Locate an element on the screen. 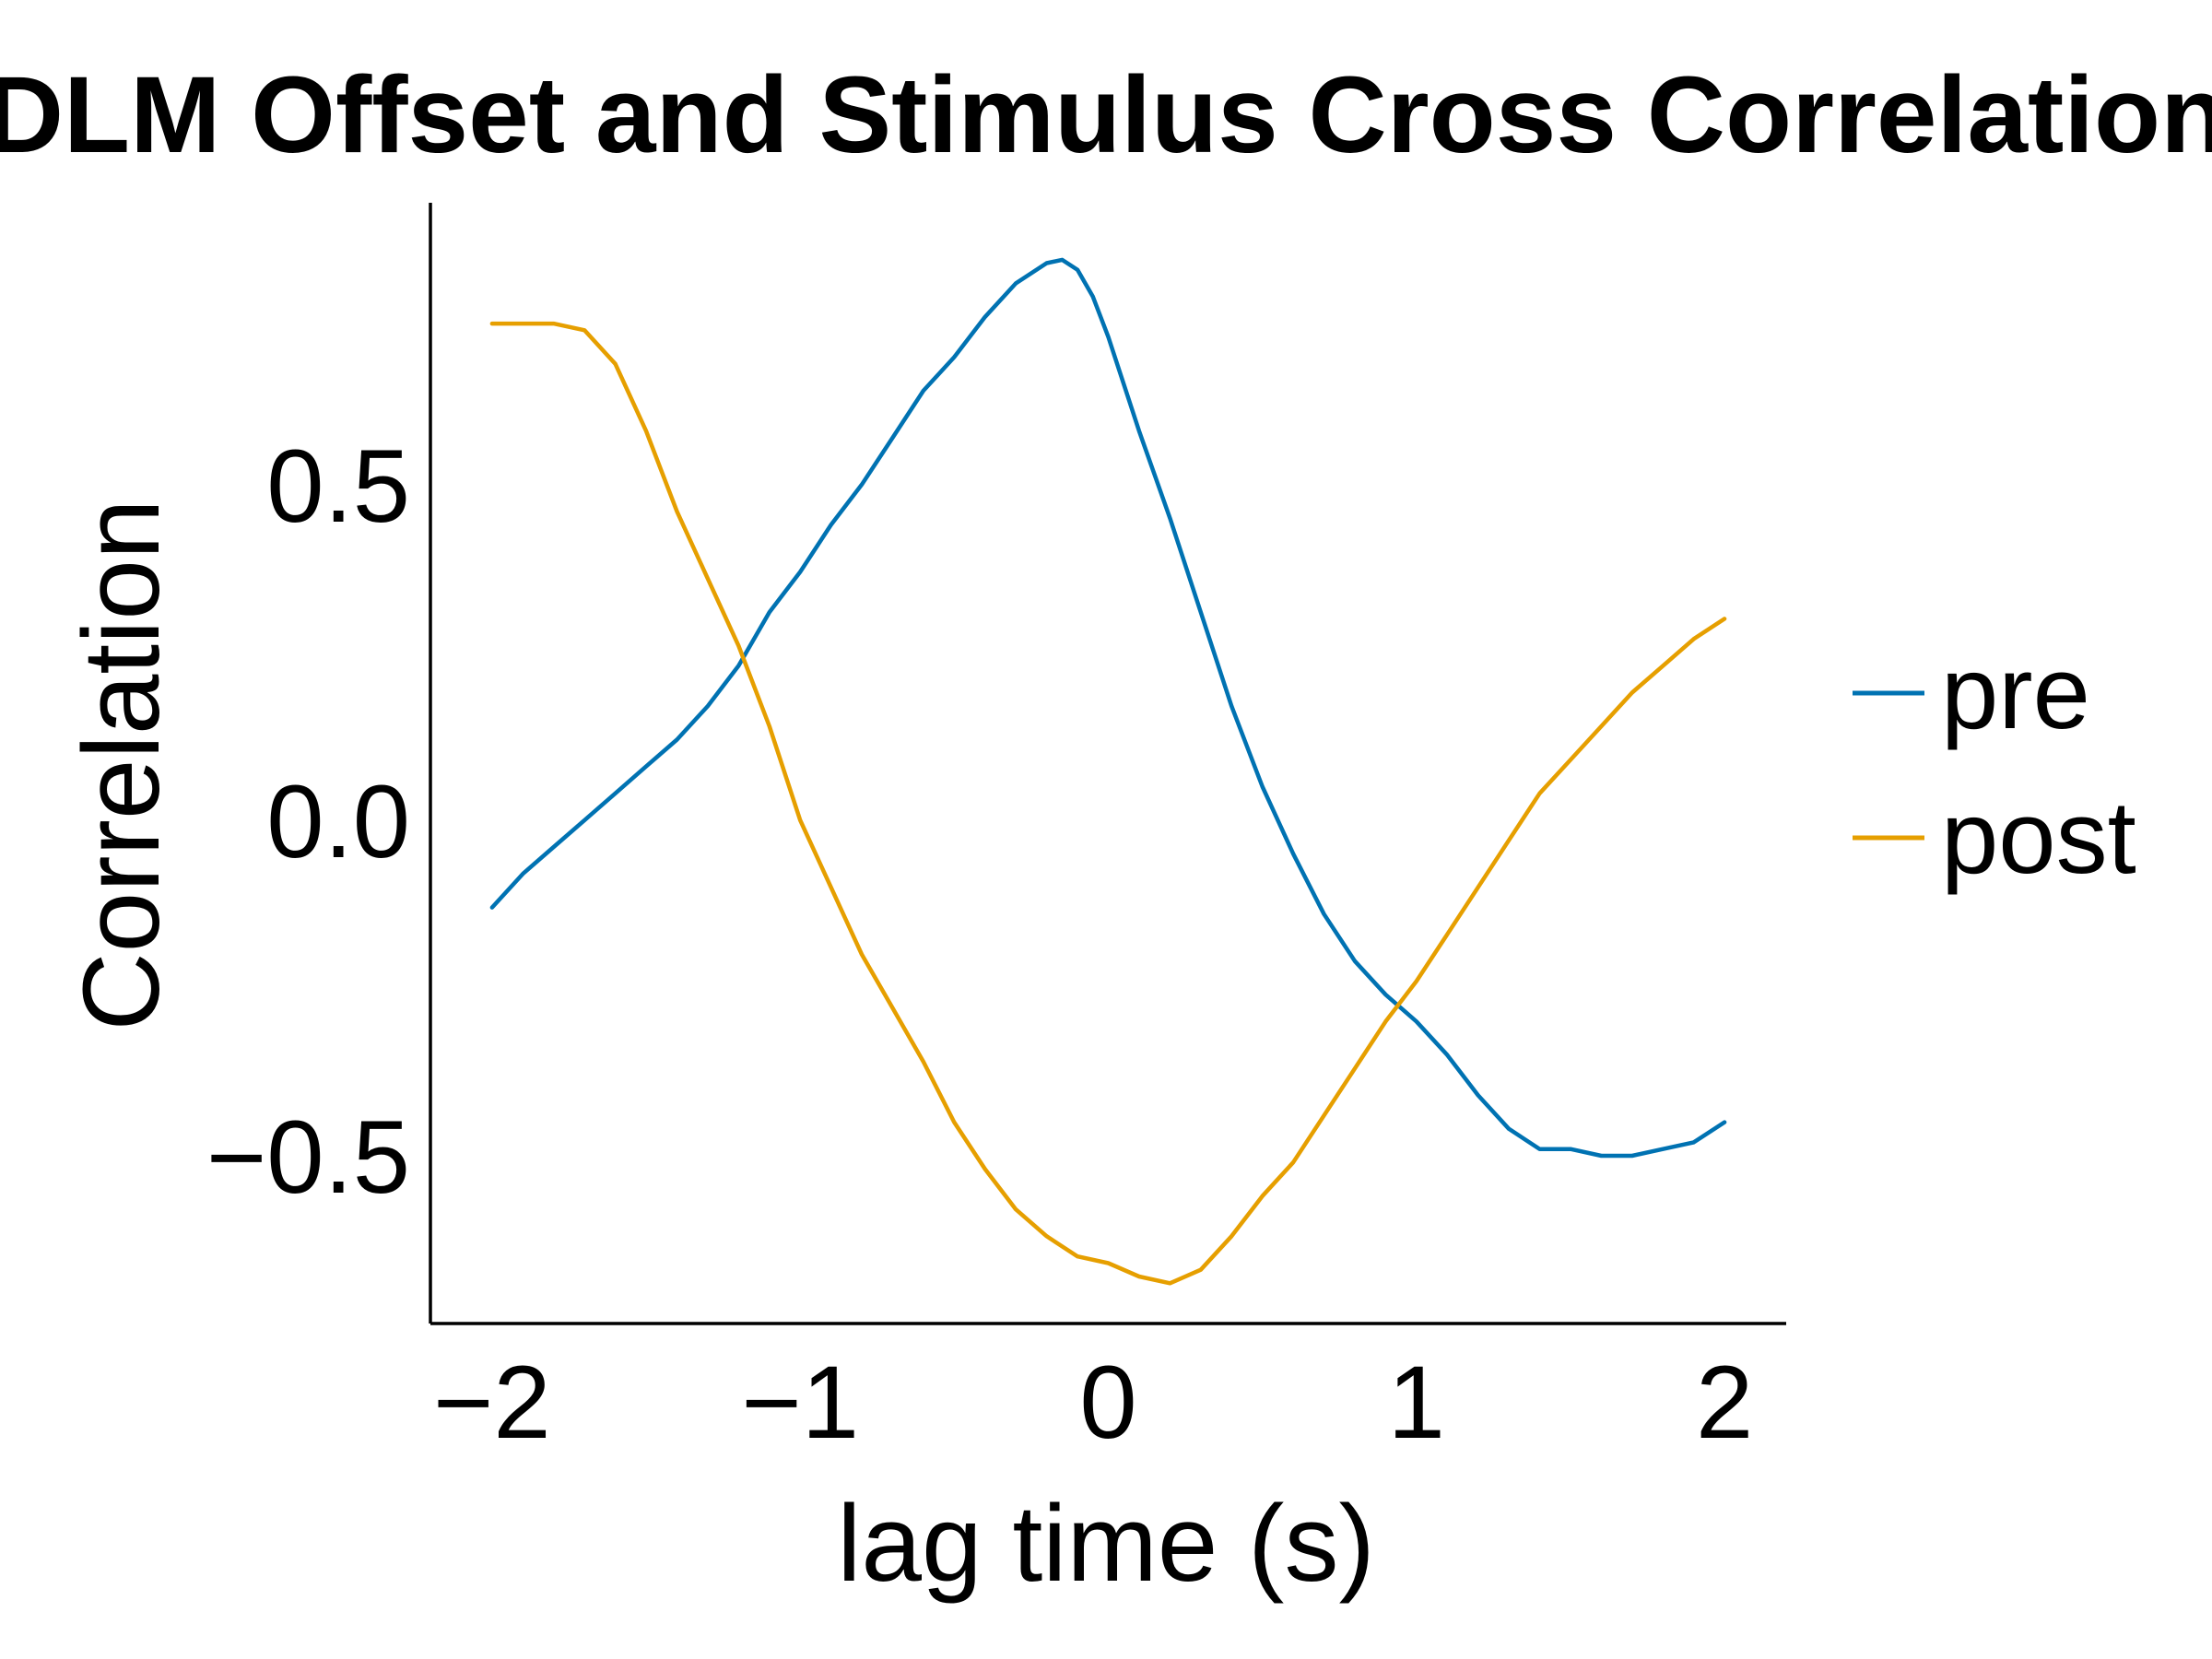 This screenshot has height=1659, width=2212. y-tick-label: 0.0 is located at coordinates (338, 821).